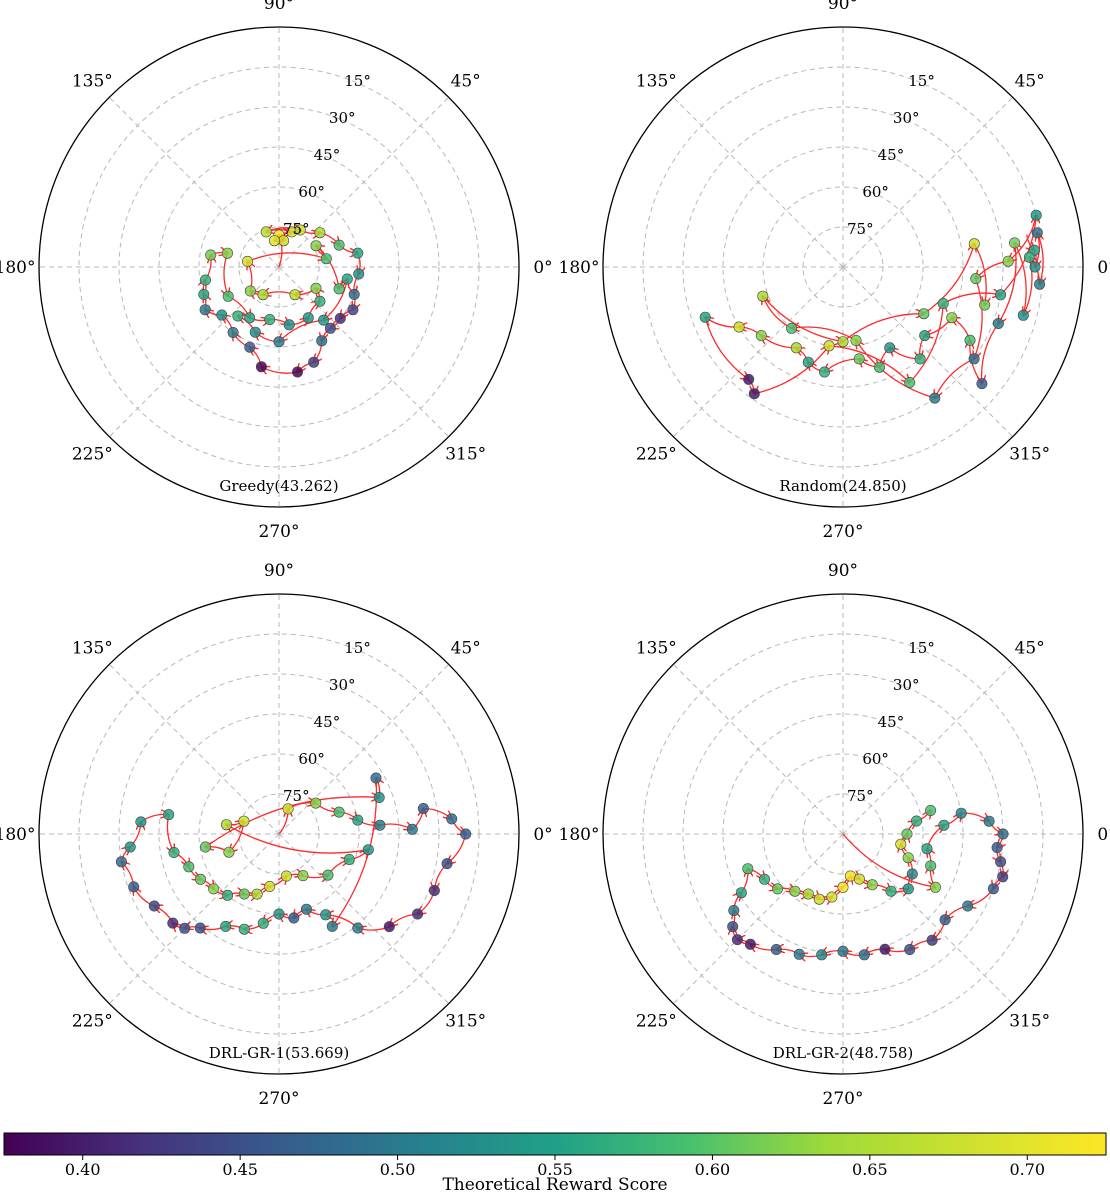 This screenshot has height=1193, width=1110. What do you see at coordinates (279, 571) in the screenshot?
I see `angle-tick-label: 90°` at bounding box center [279, 571].